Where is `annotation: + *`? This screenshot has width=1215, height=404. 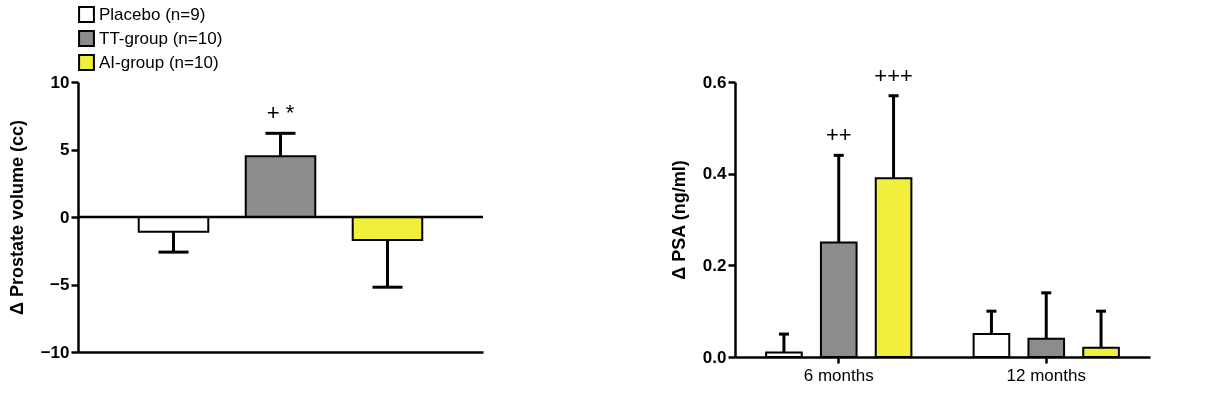
annotation: + * is located at coordinates (280, 113).